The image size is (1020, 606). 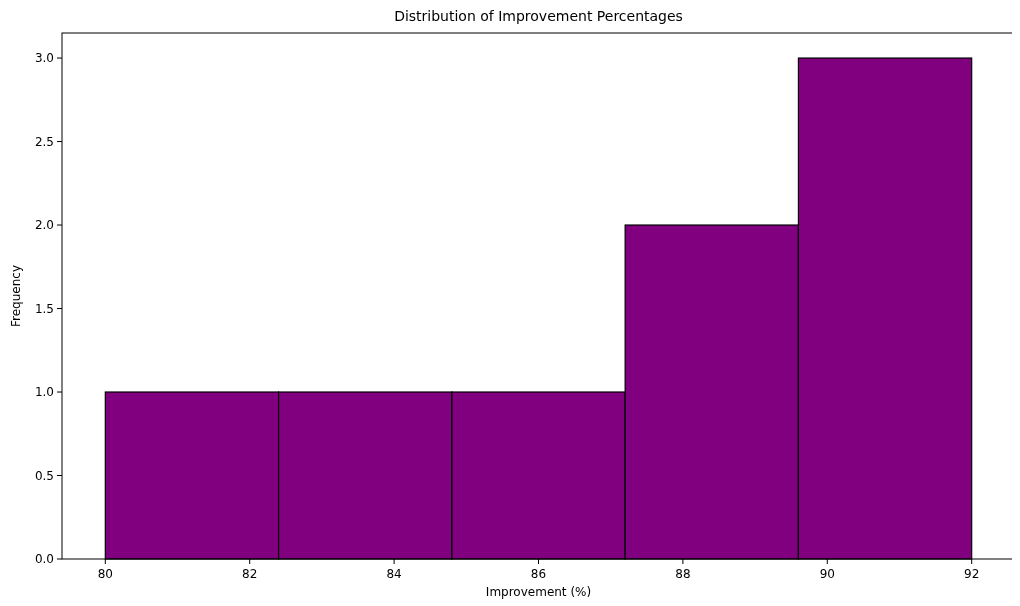 I want to click on x-tick-label: 82, so click(x=250, y=574).